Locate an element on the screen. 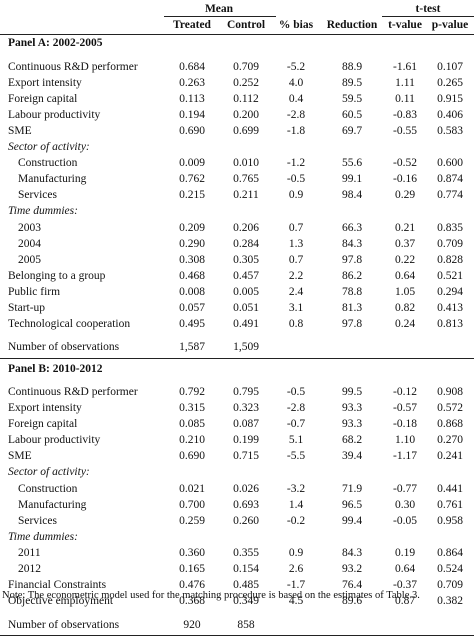  table-cell: 0.19 is located at coordinates (405, 552).